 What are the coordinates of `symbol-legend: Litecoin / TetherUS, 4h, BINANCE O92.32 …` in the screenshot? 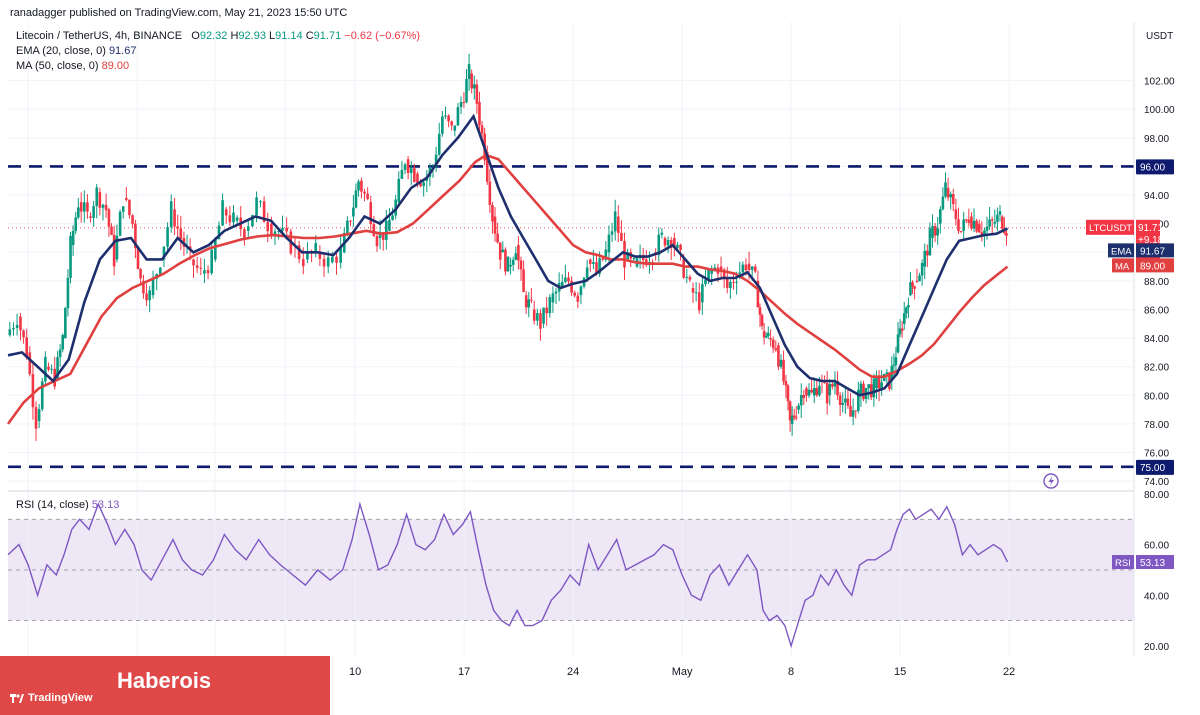 It's located at (218, 36).